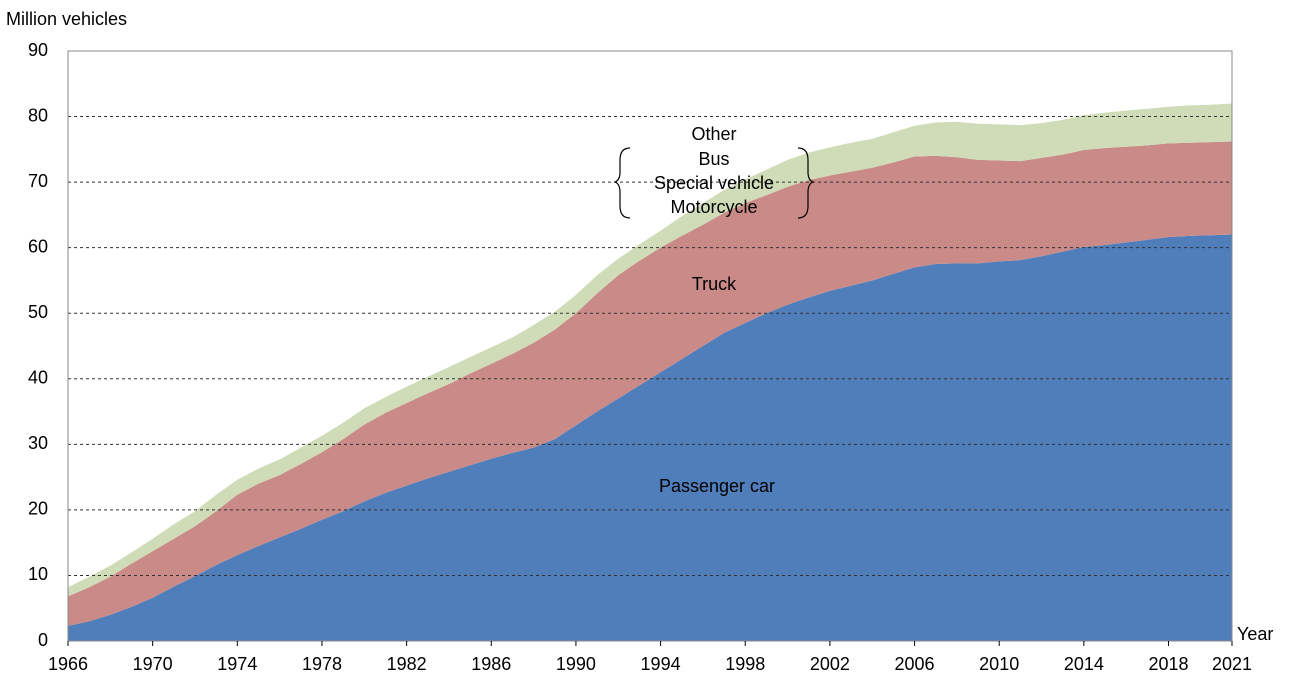  What do you see at coordinates (491, 664) in the screenshot?
I see `x-tick-label: 1986` at bounding box center [491, 664].